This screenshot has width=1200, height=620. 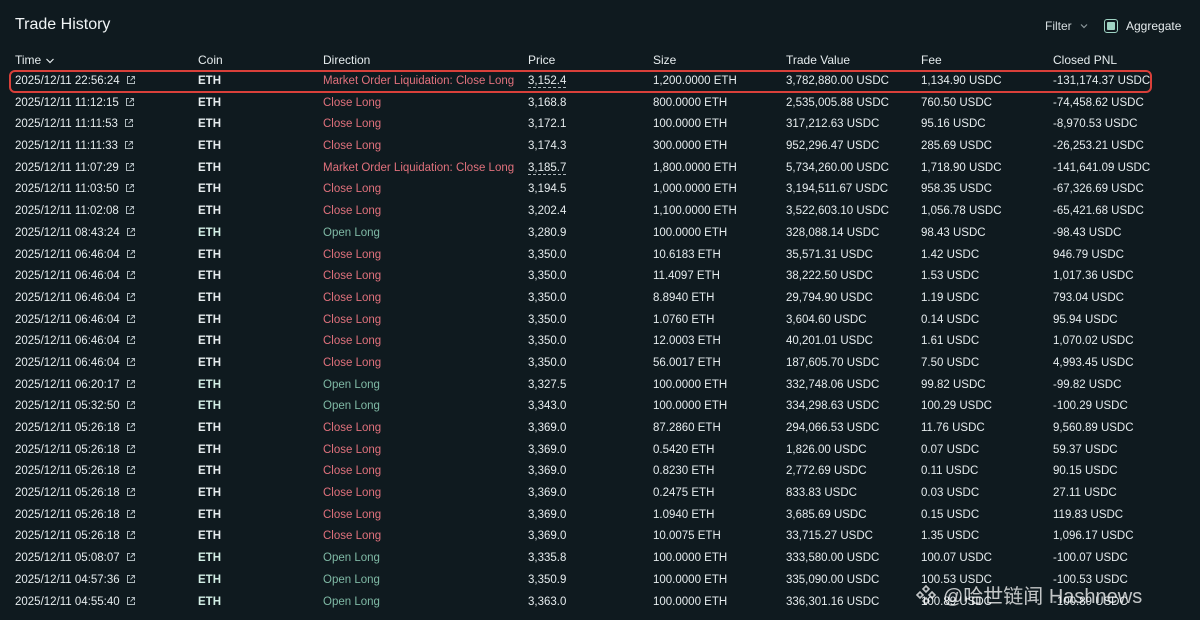 I want to click on time-cell: 2025/12/11 04:57:36, so click(x=75, y=580).